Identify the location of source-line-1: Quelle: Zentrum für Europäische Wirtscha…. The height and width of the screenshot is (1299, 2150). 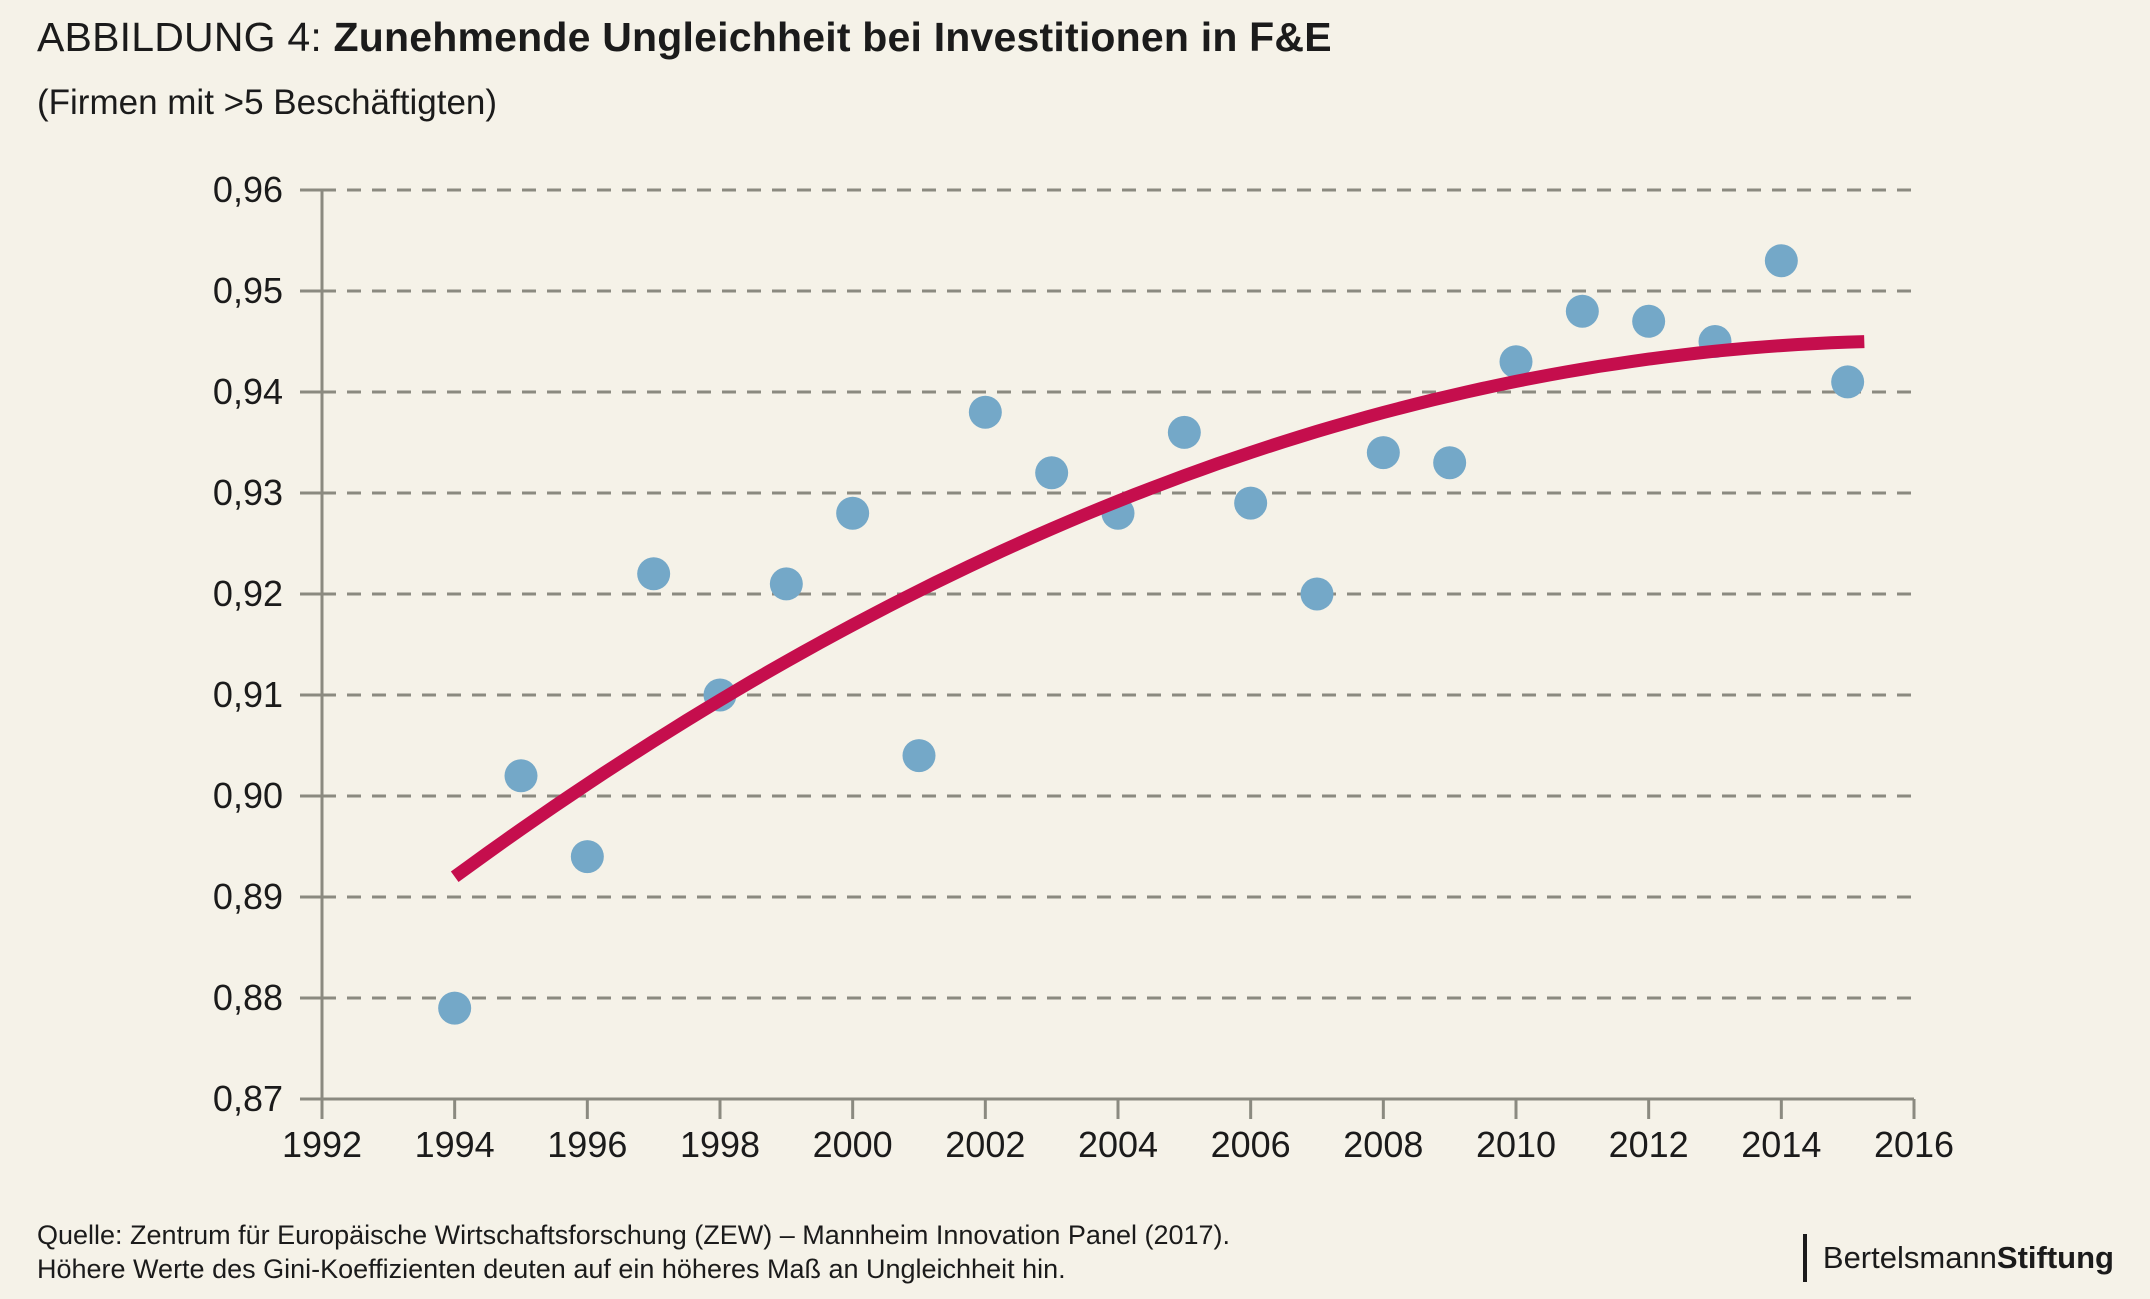
(634, 1235).